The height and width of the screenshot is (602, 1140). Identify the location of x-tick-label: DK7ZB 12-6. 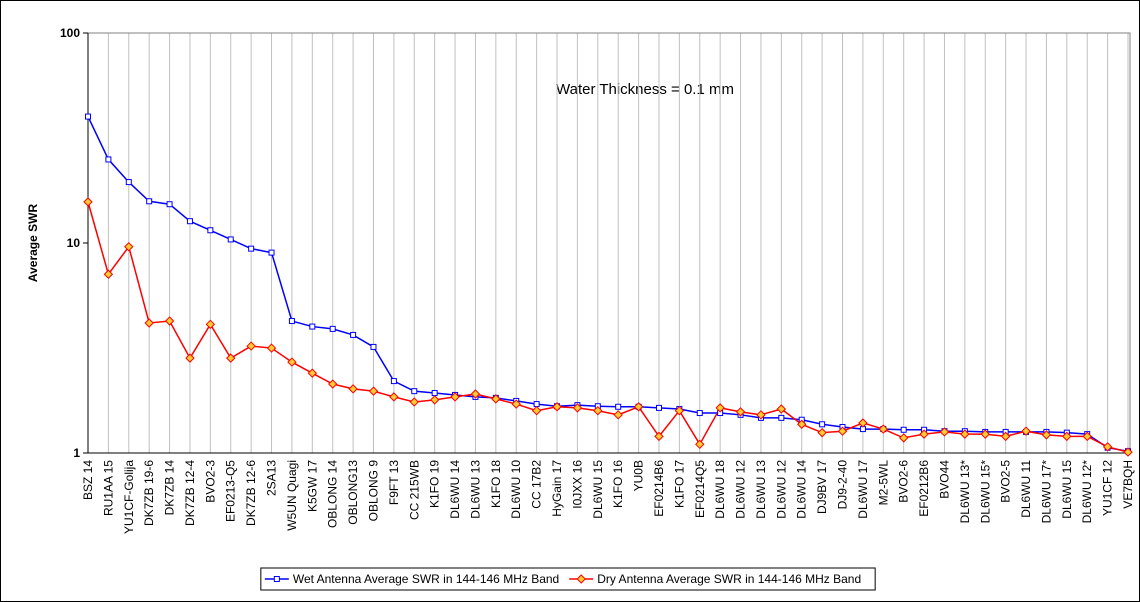
(251, 493).